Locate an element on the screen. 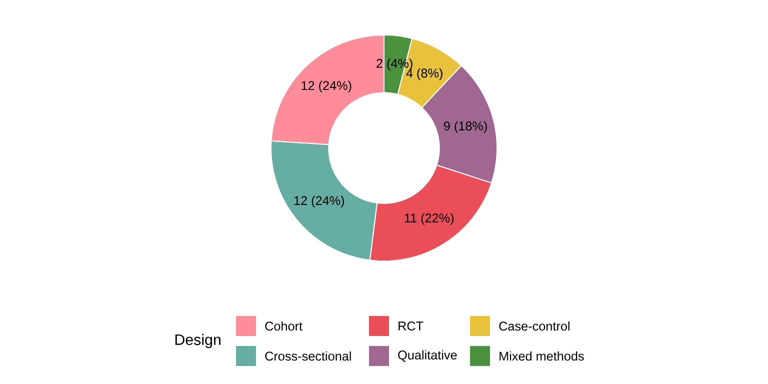  legend-label: RCT is located at coordinates (411, 326).